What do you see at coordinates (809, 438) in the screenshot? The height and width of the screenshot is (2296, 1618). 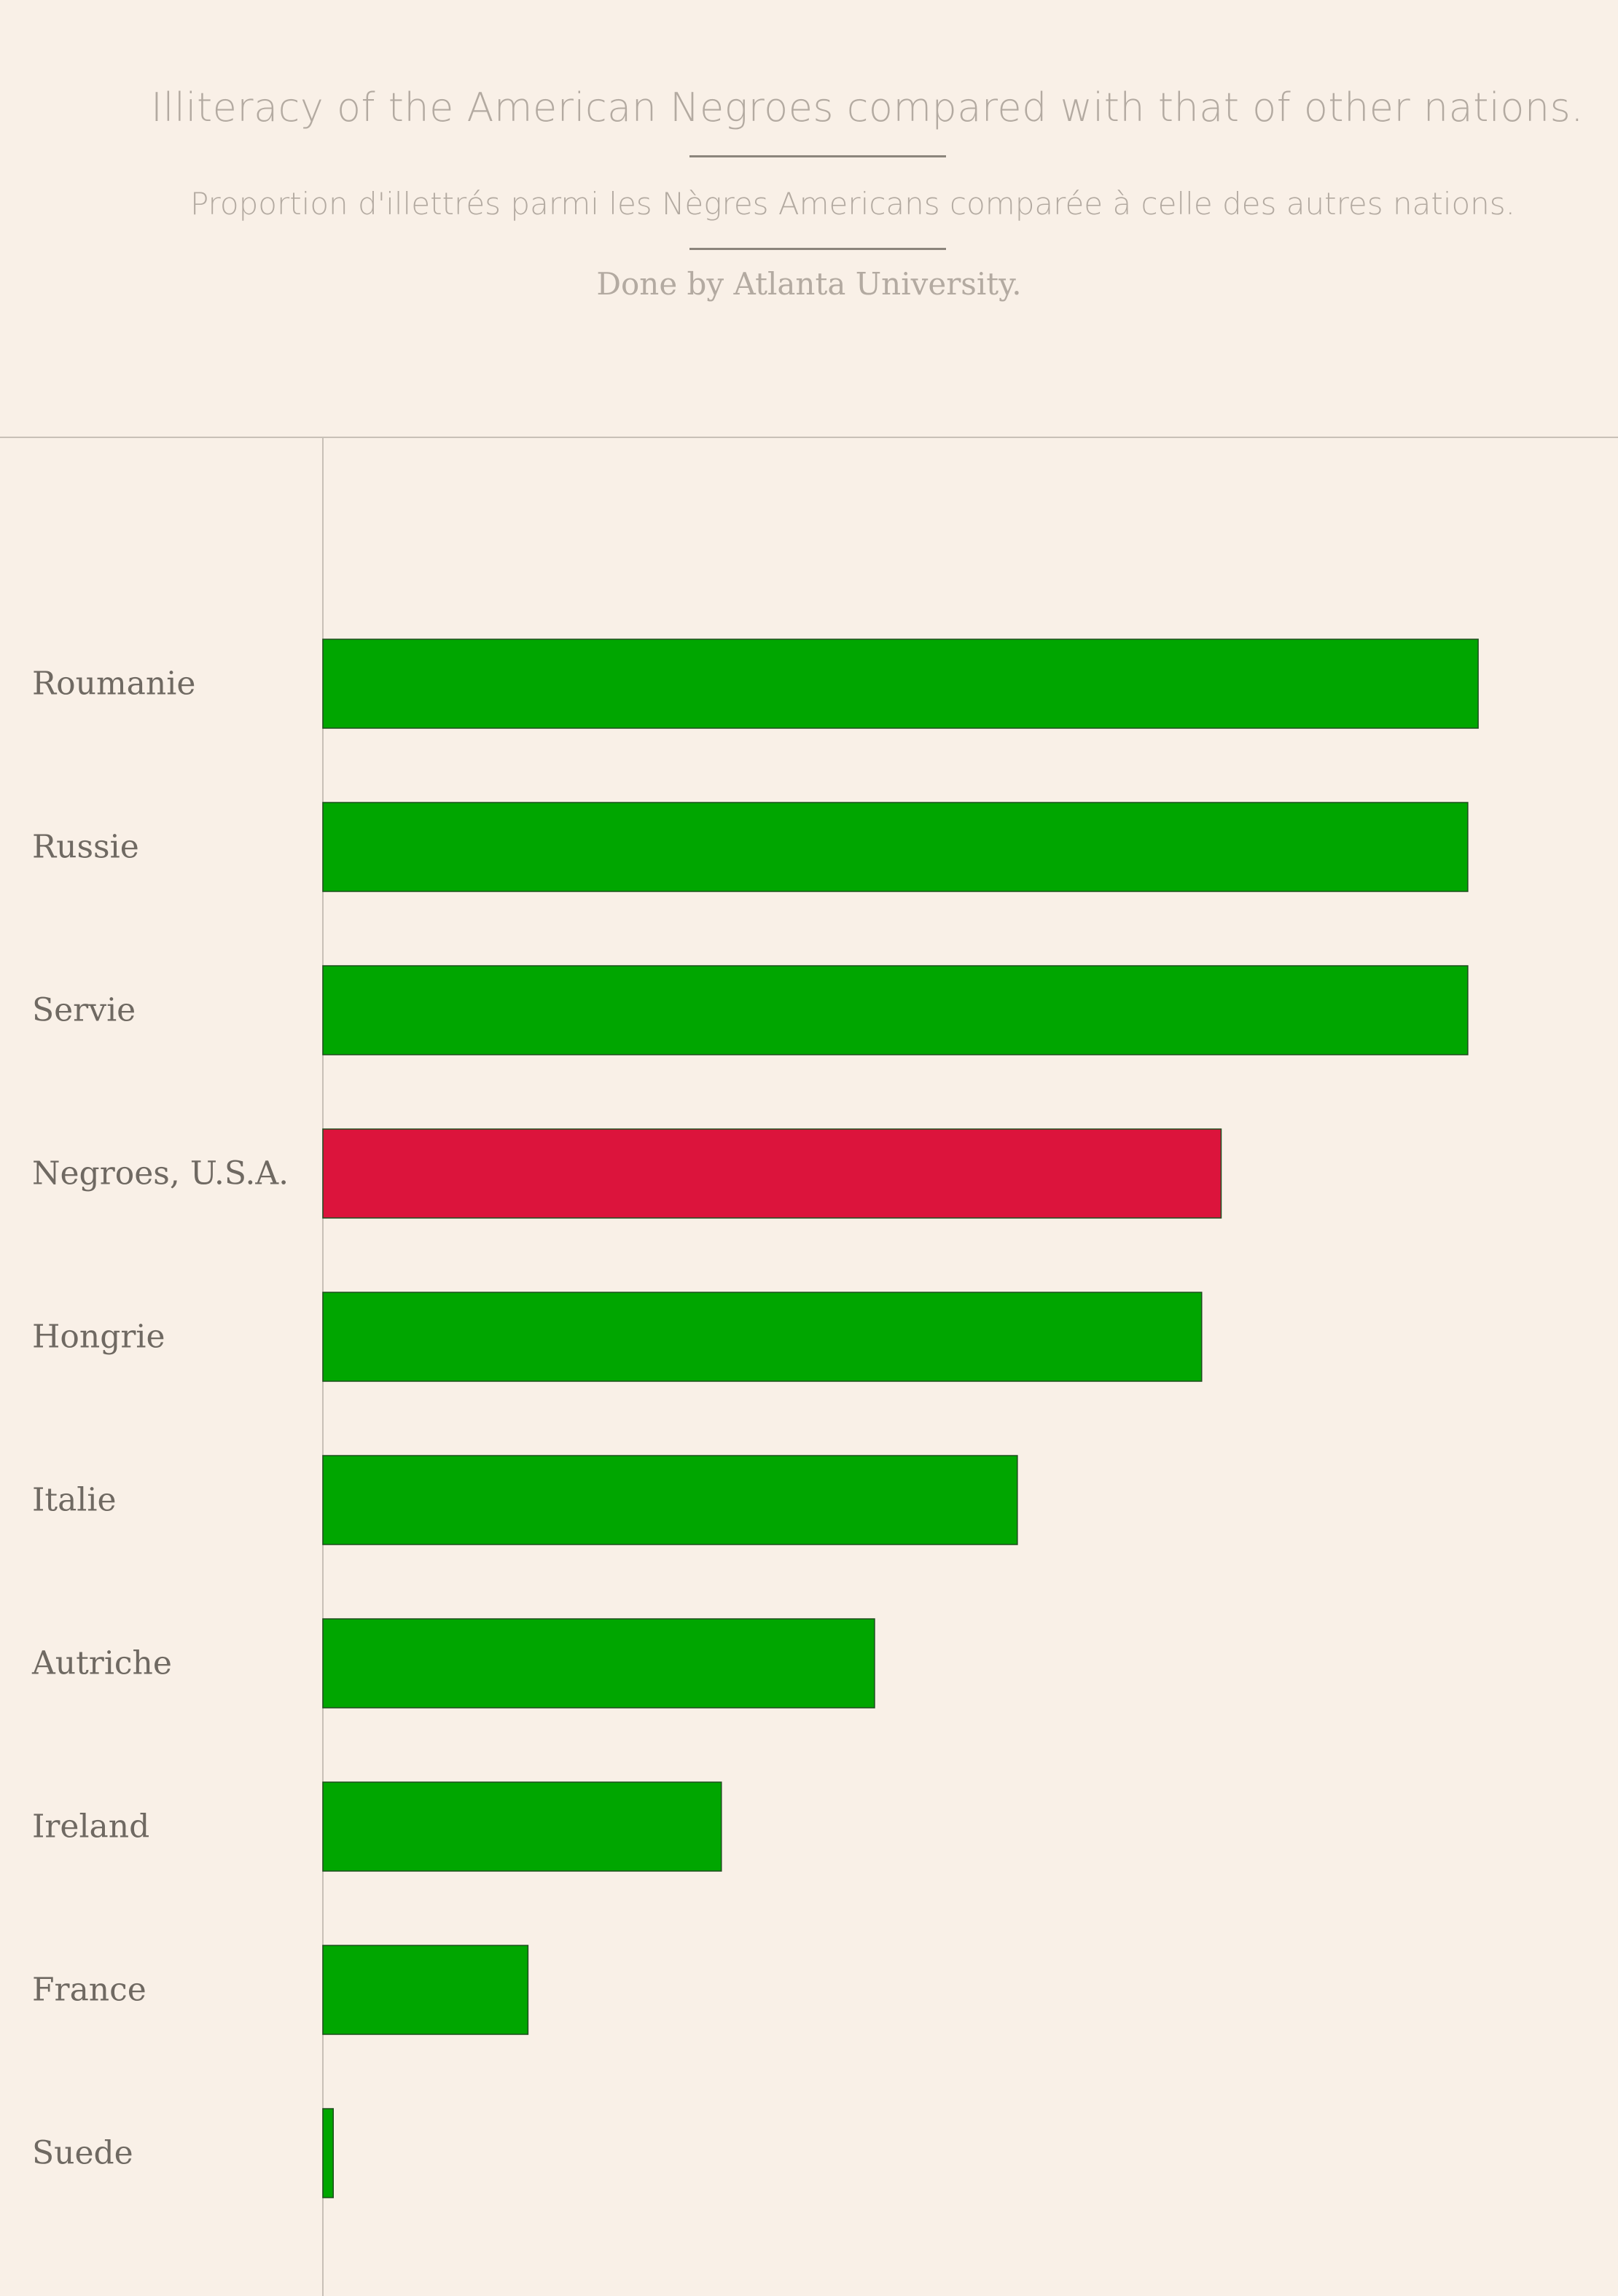 I see `header-divider` at bounding box center [809, 438].